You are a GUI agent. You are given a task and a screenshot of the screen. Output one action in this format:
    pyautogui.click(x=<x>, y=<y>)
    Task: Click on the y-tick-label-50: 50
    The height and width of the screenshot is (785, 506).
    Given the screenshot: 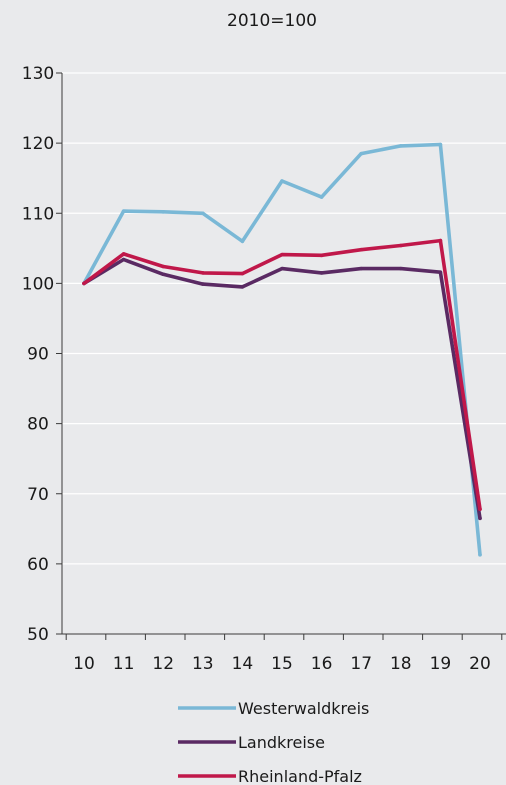 What is the action you would take?
    pyautogui.click(x=38, y=635)
    